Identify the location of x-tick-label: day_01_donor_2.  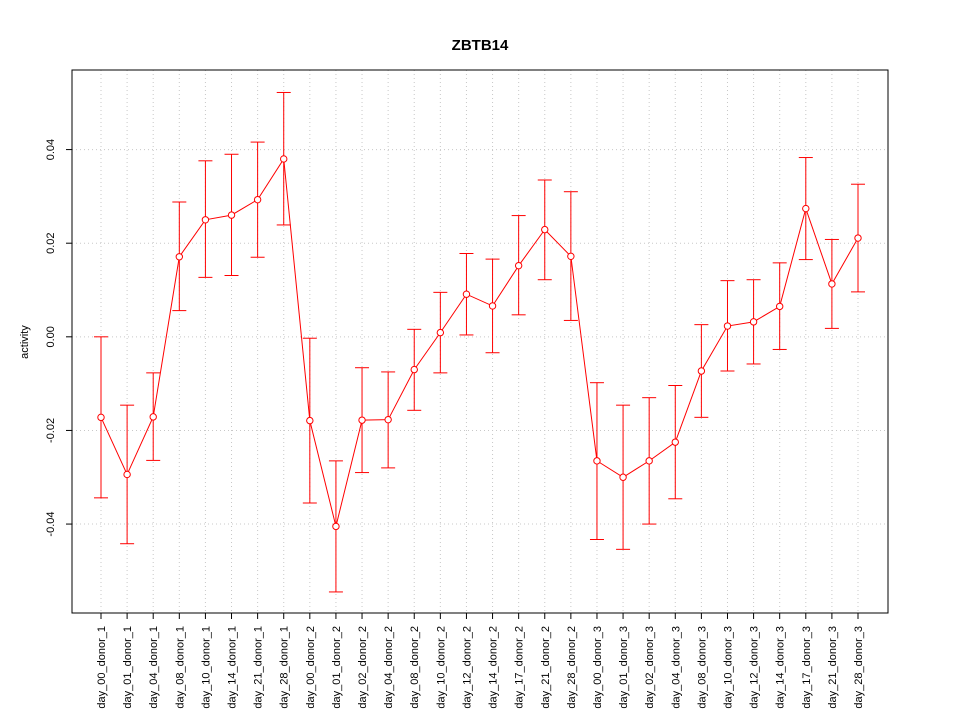
(337, 667).